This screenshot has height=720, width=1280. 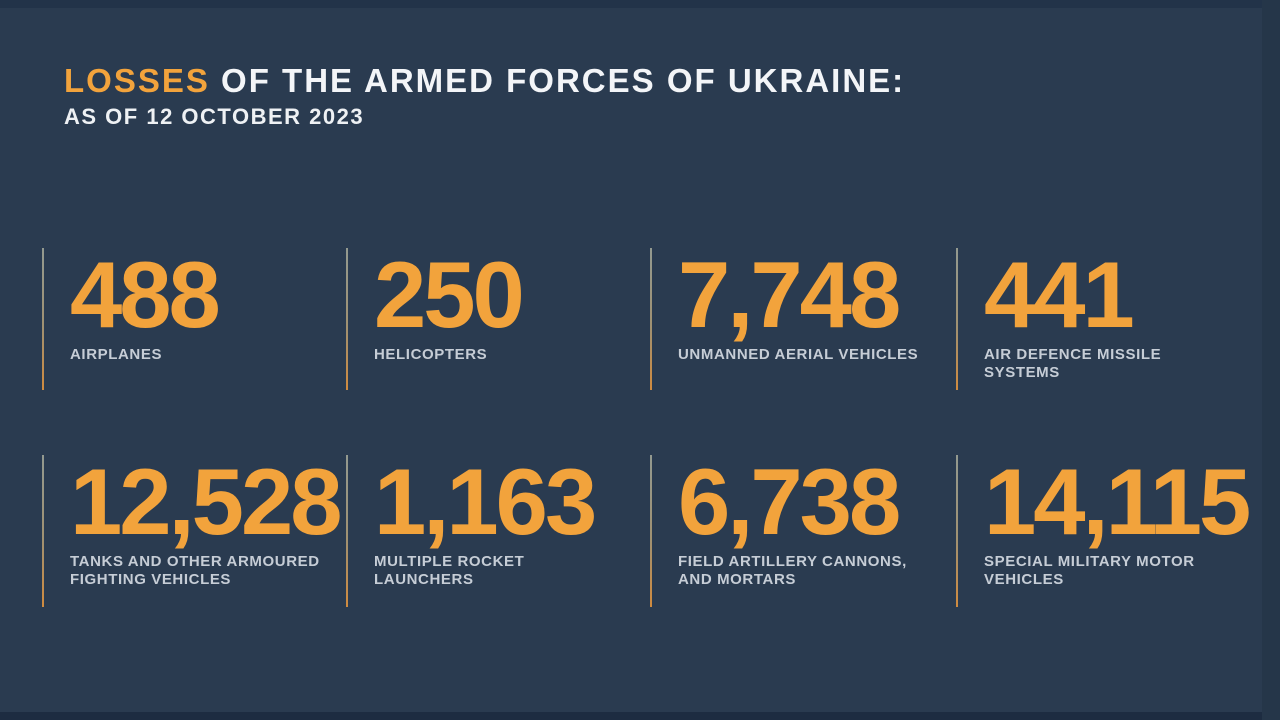 I want to click on stat-card-airplanes: 488 AIRPLANES, so click(x=192, y=319).